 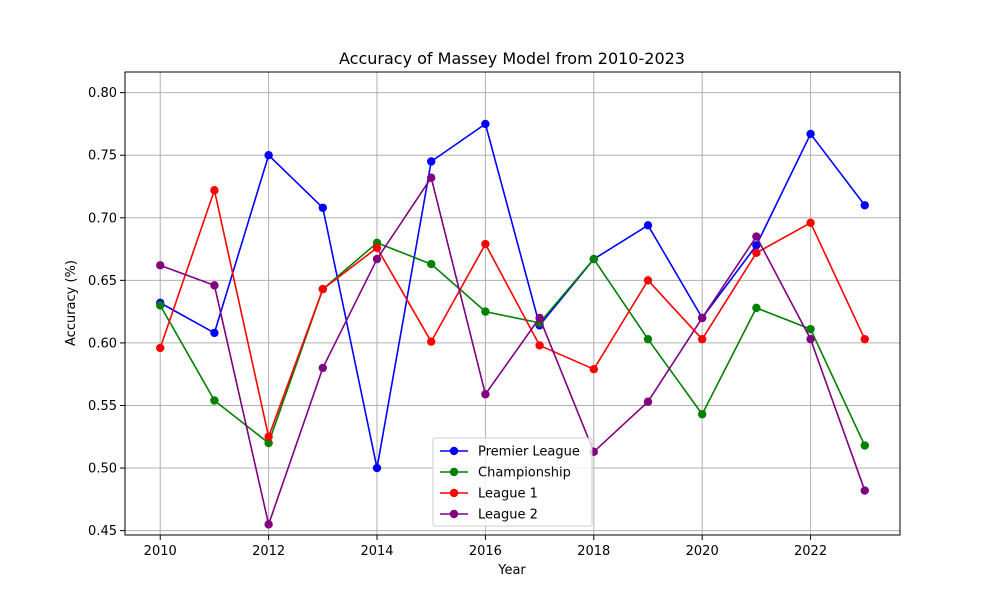 What do you see at coordinates (810, 551) in the screenshot?
I see `x-tick-label: 2022` at bounding box center [810, 551].